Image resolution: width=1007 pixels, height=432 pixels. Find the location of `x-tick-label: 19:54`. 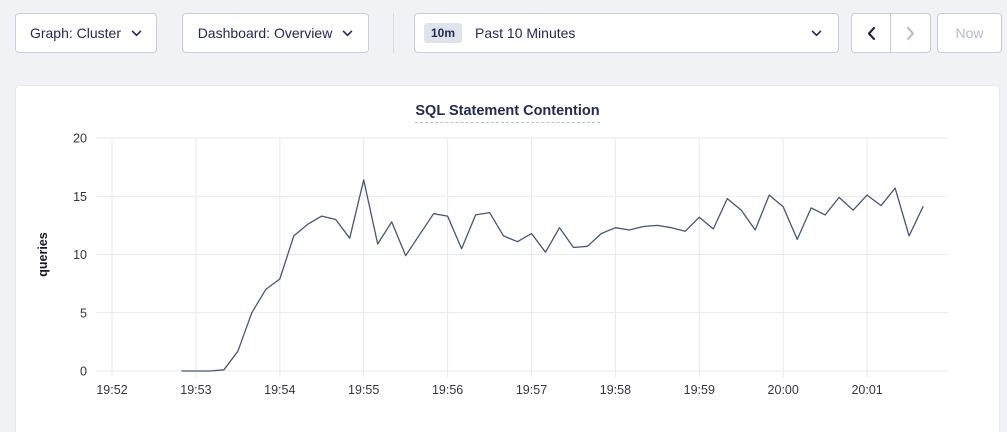

x-tick-label: 19:54 is located at coordinates (279, 390).